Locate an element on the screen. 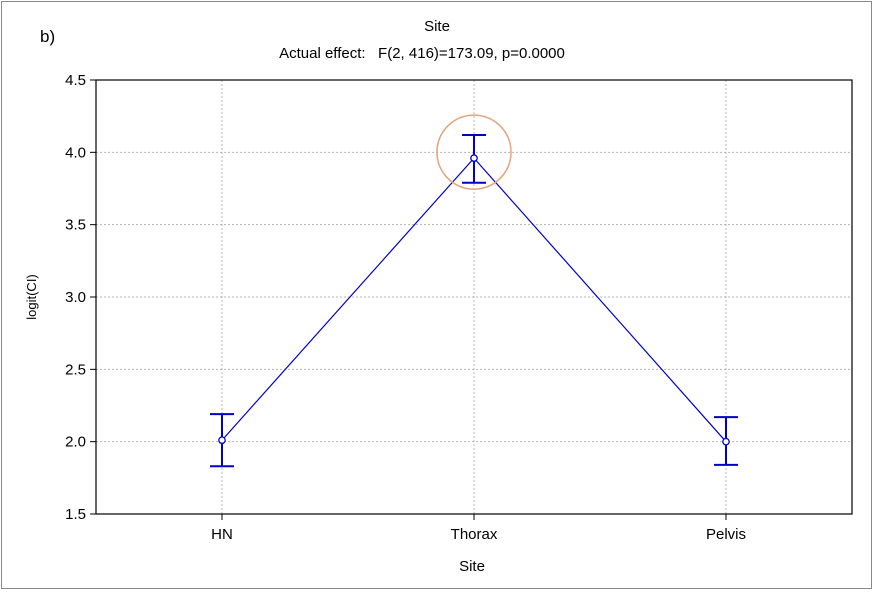  y-tick-label: 2.5 is located at coordinates (75, 369).